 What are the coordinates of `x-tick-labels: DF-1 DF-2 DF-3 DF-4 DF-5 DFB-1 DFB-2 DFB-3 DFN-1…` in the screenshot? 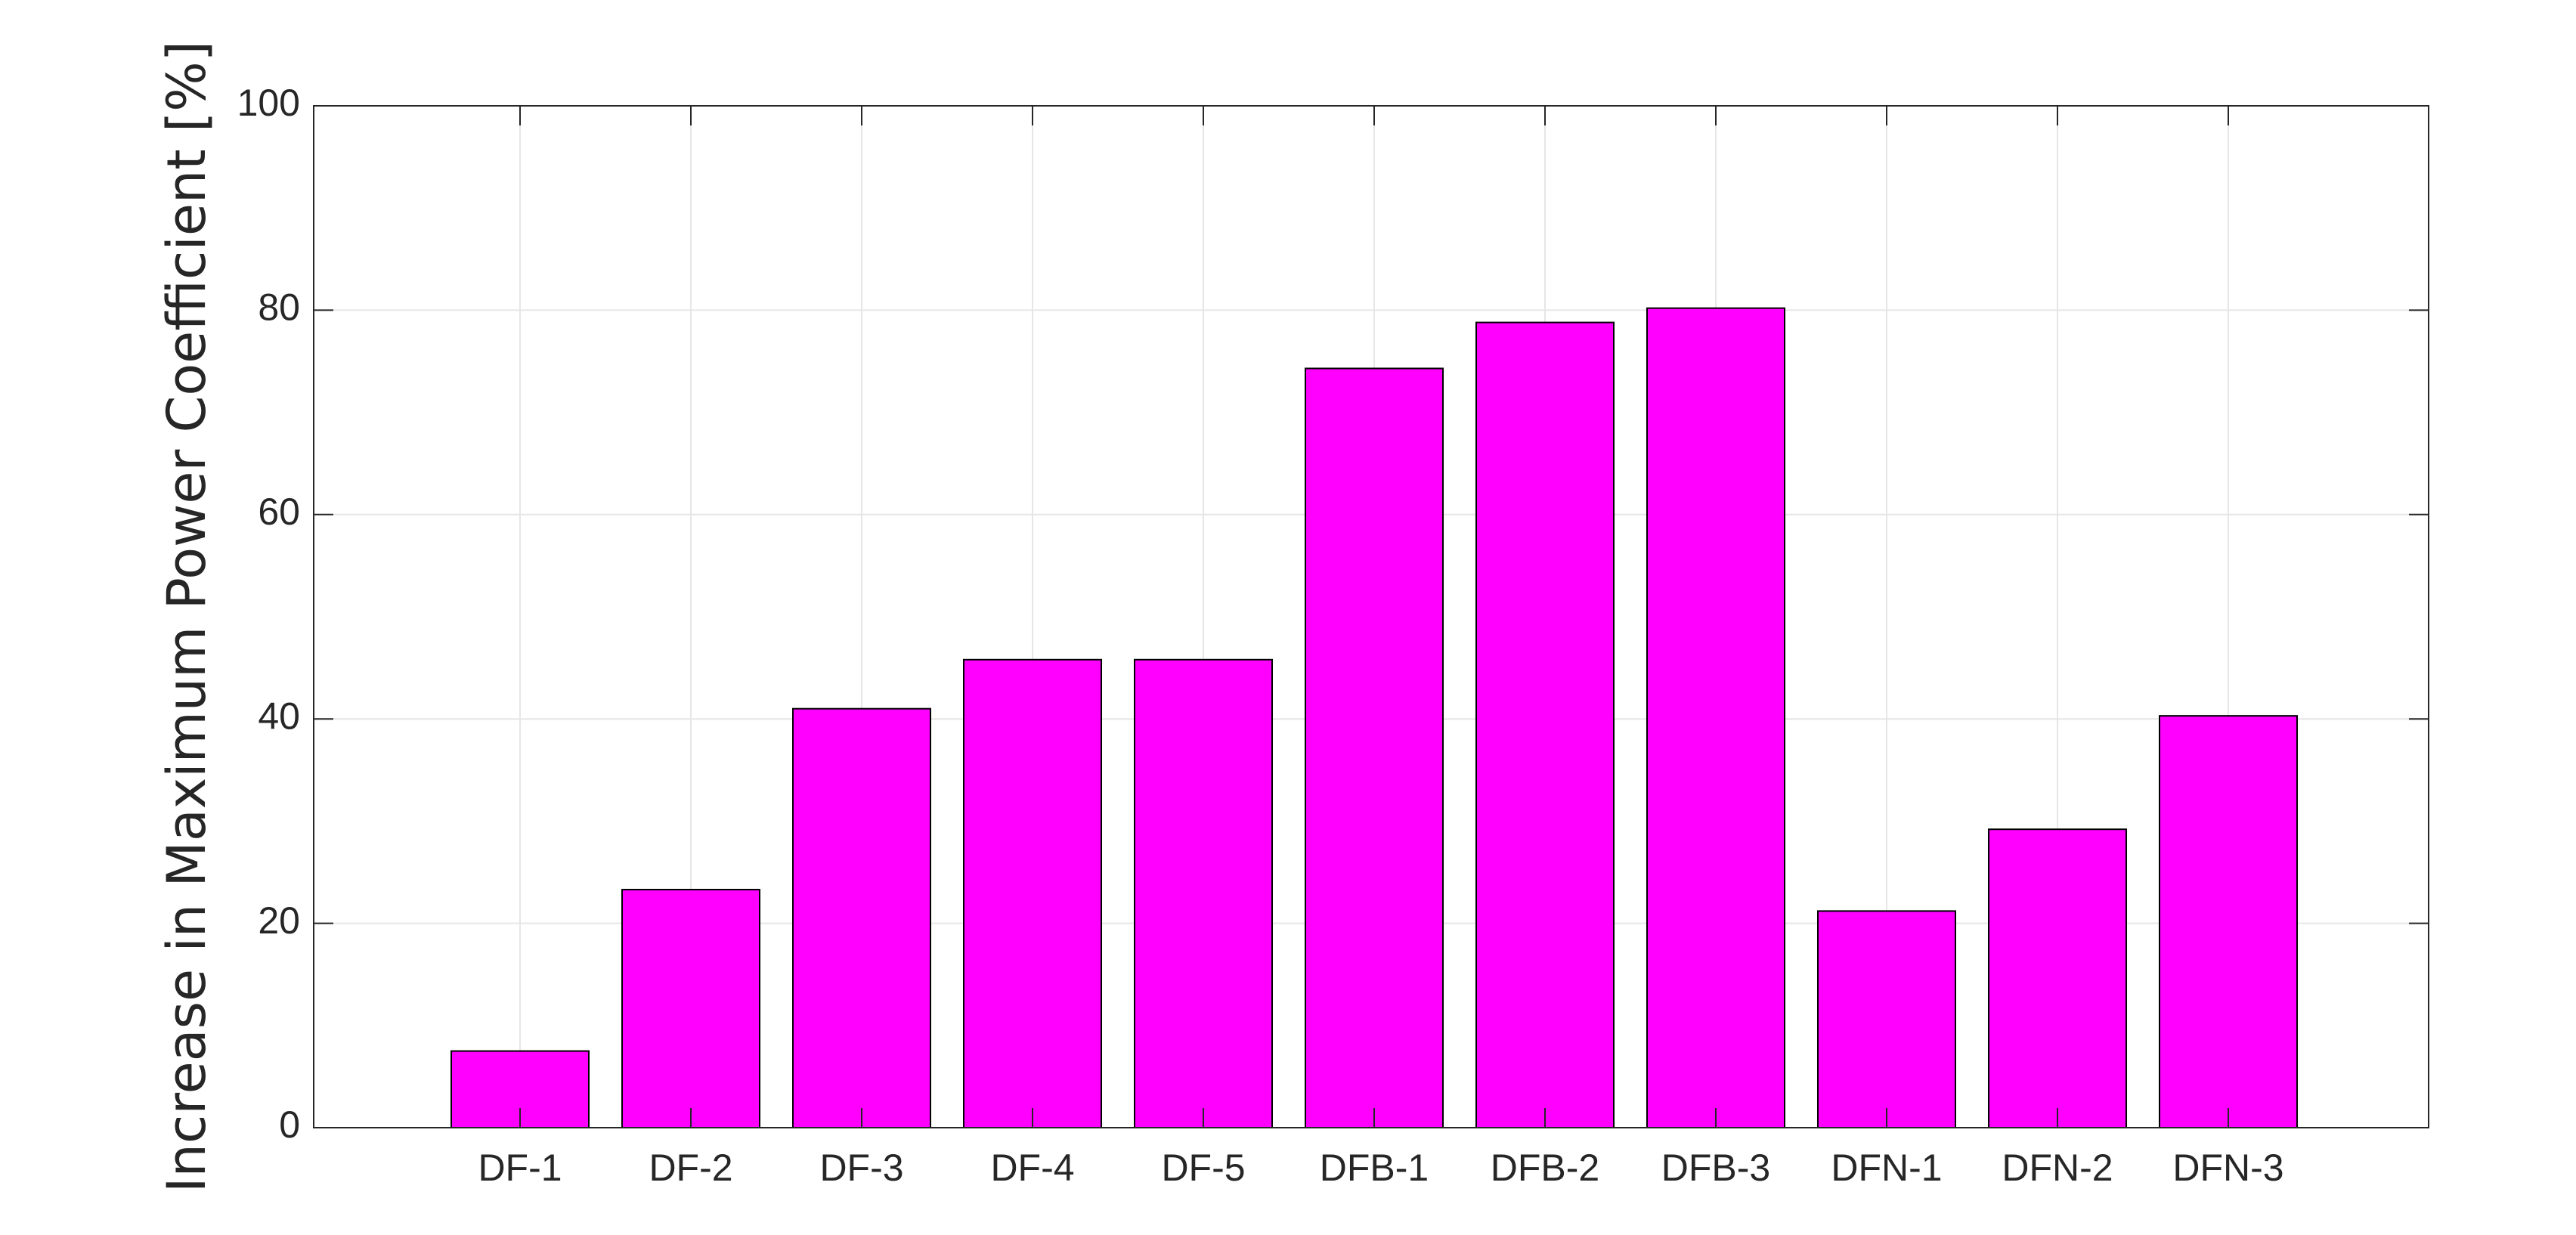 It's located at (1380, 1168).